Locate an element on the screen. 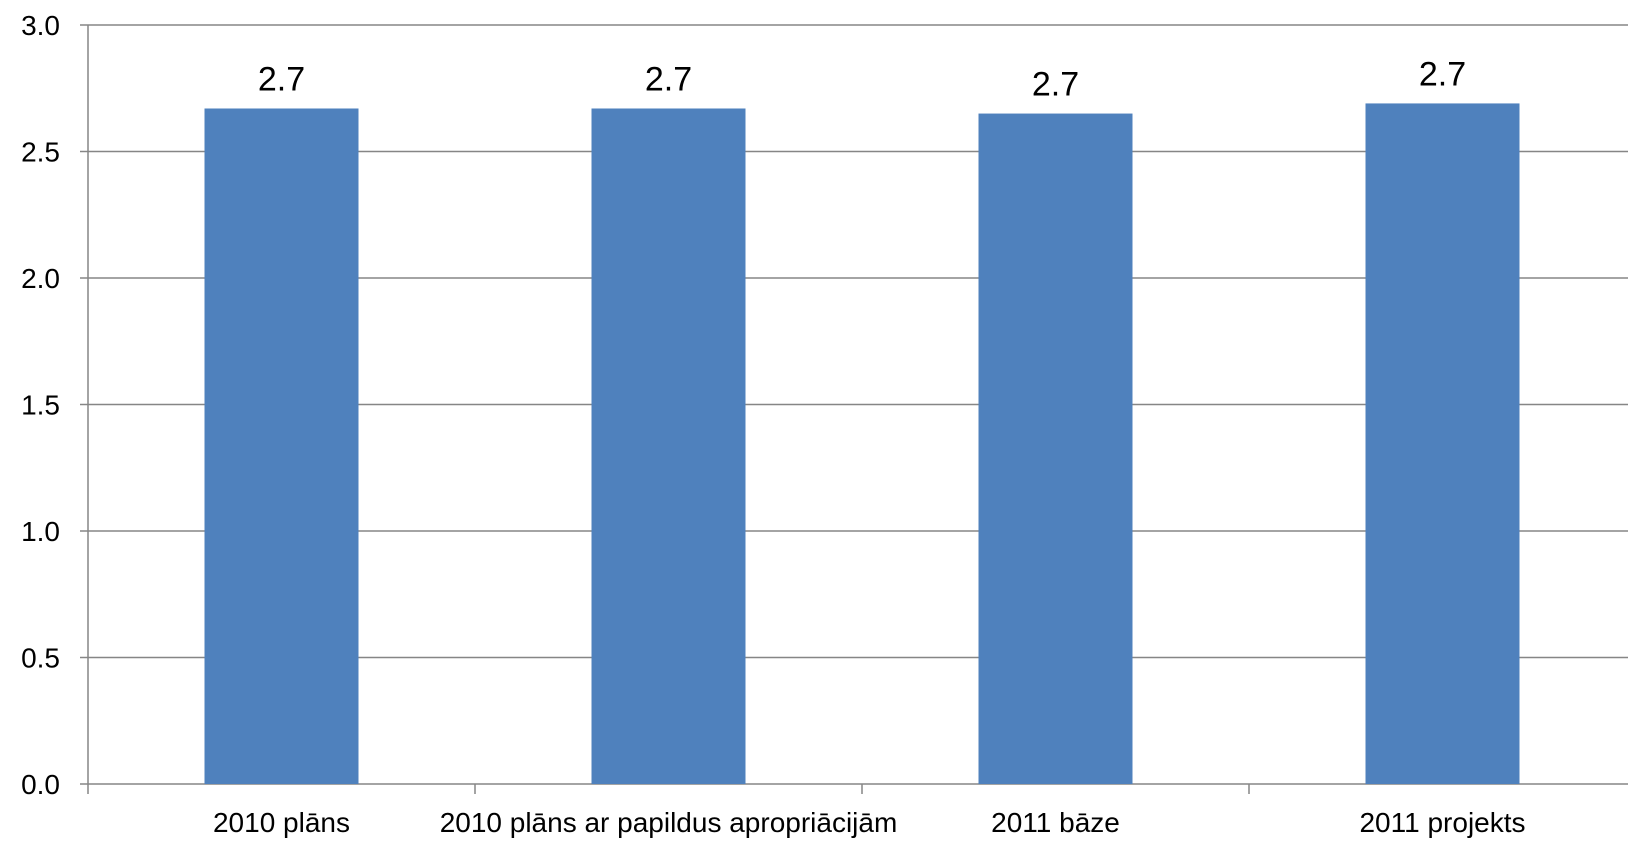  y-tick-label: 2.5 is located at coordinates (40, 152).